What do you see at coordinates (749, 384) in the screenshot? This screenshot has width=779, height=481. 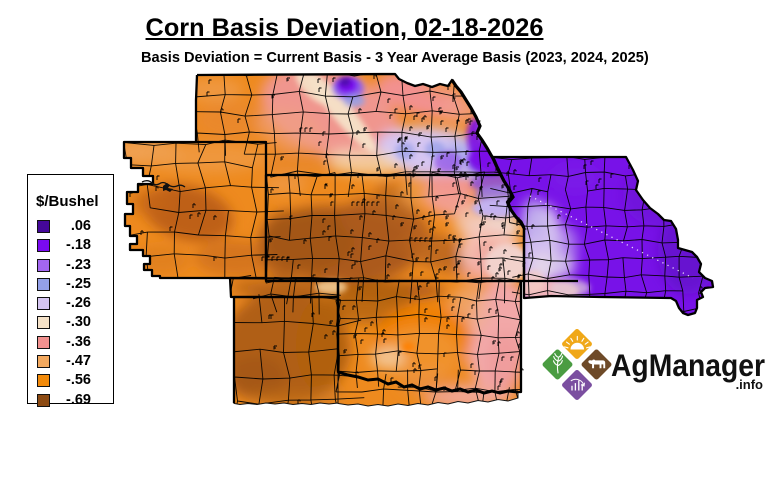 I see `svg-text: .info` at bounding box center [749, 384].